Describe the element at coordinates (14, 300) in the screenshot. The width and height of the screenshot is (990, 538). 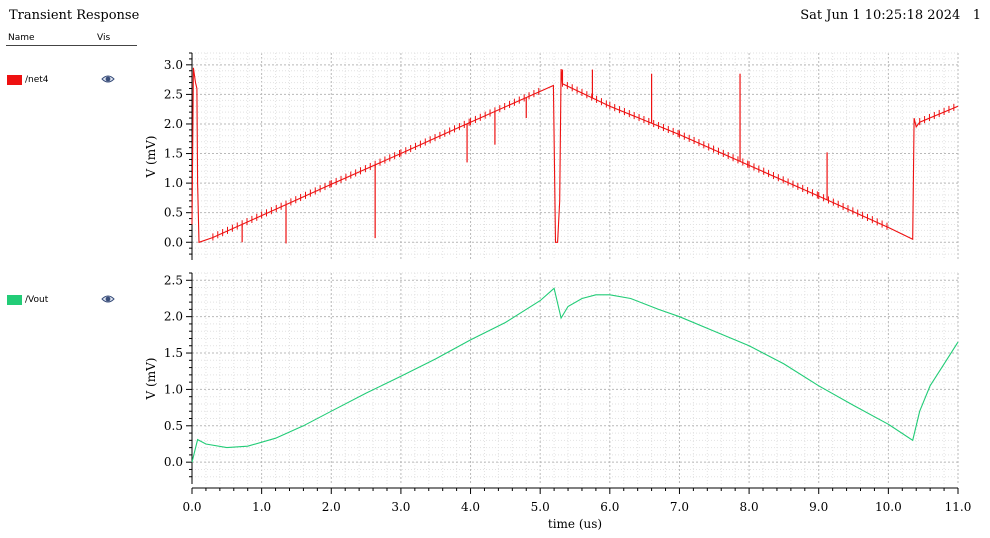
I see `legend-swatch-vout` at that location.